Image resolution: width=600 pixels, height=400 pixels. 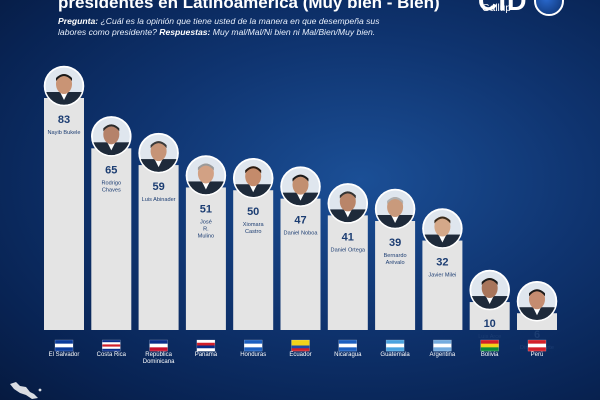 I want to click on bar-group: 39 Bernardo Arévalo Guatemala, so click(x=395, y=273).